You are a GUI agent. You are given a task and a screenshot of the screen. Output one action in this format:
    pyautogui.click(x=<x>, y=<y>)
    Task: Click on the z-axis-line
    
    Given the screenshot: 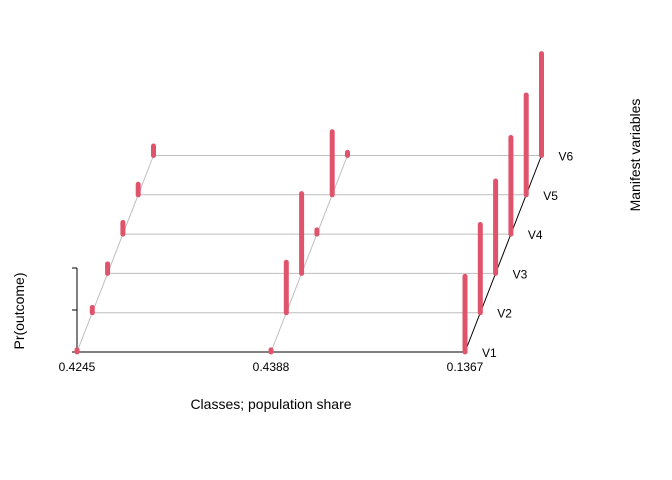 What is the action you would take?
    pyautogui.click(x=503, y=254)
    